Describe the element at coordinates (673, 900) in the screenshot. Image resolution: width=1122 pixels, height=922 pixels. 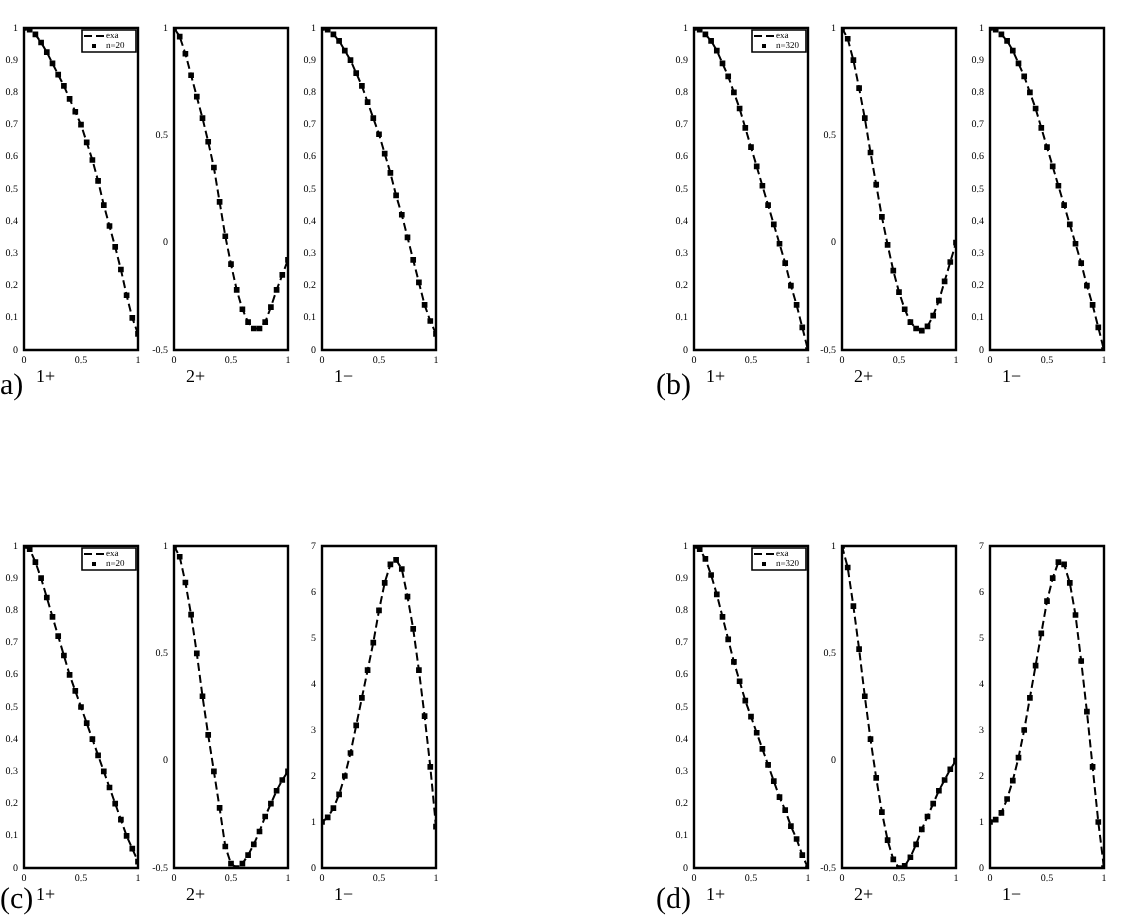
I see `text: (d)` at that location.